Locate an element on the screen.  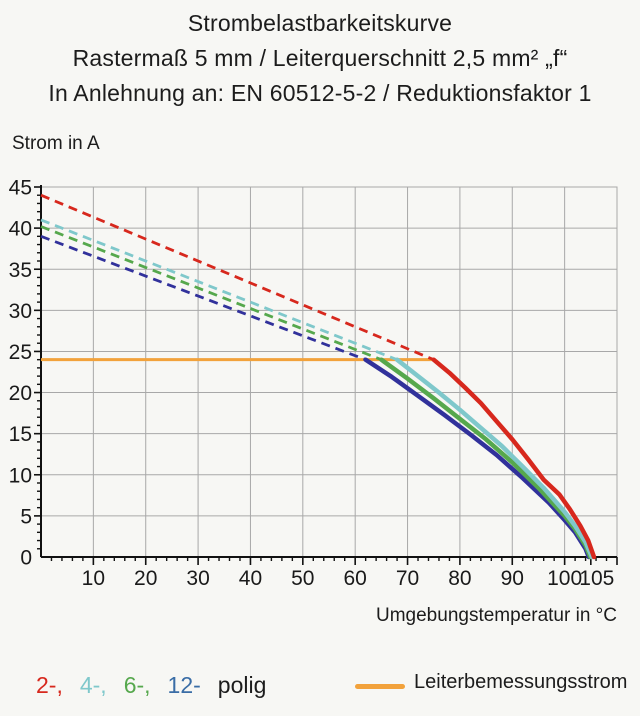
x-tick-label: 10 is located at coordinates (93, 578).